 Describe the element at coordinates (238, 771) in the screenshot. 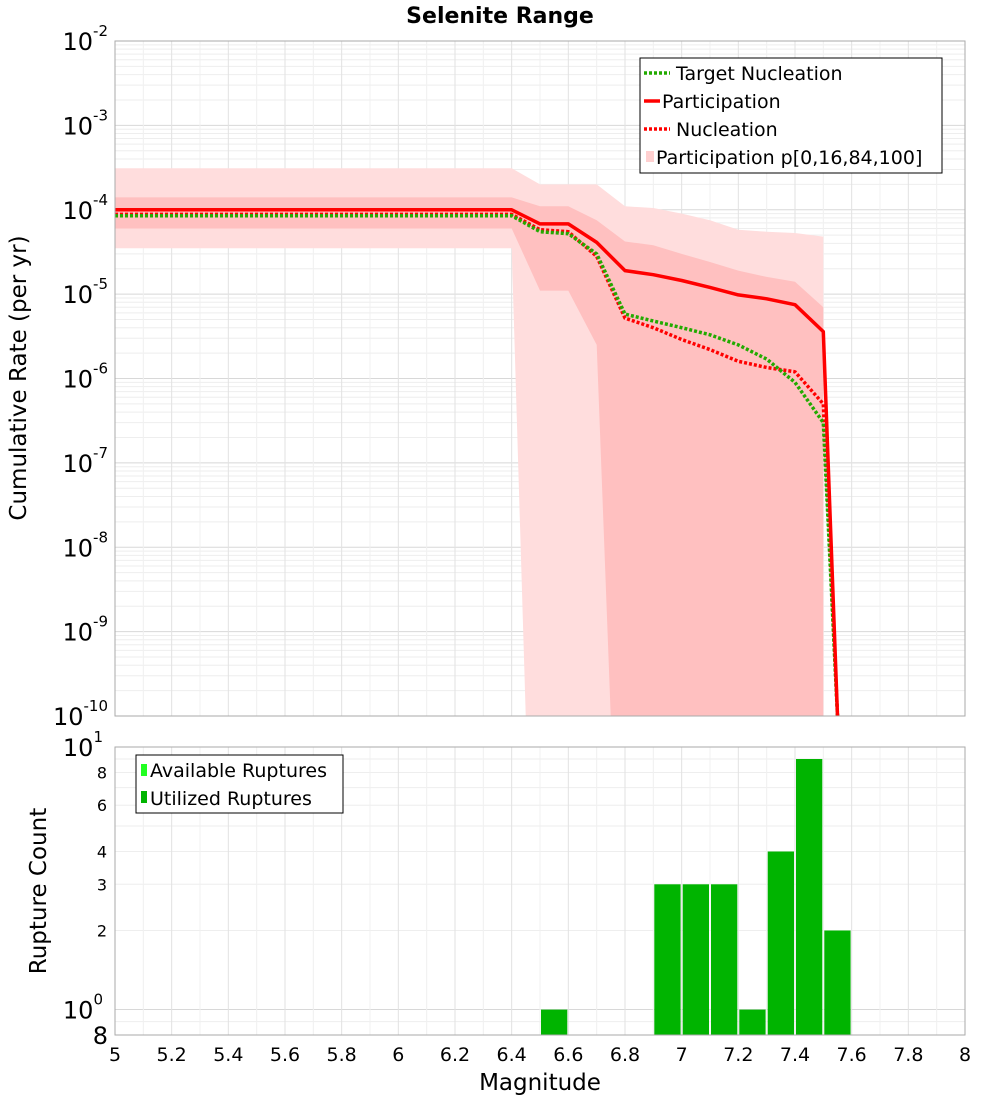

I see `legend-label-available-ruptures: Available Ruptures` at that location.